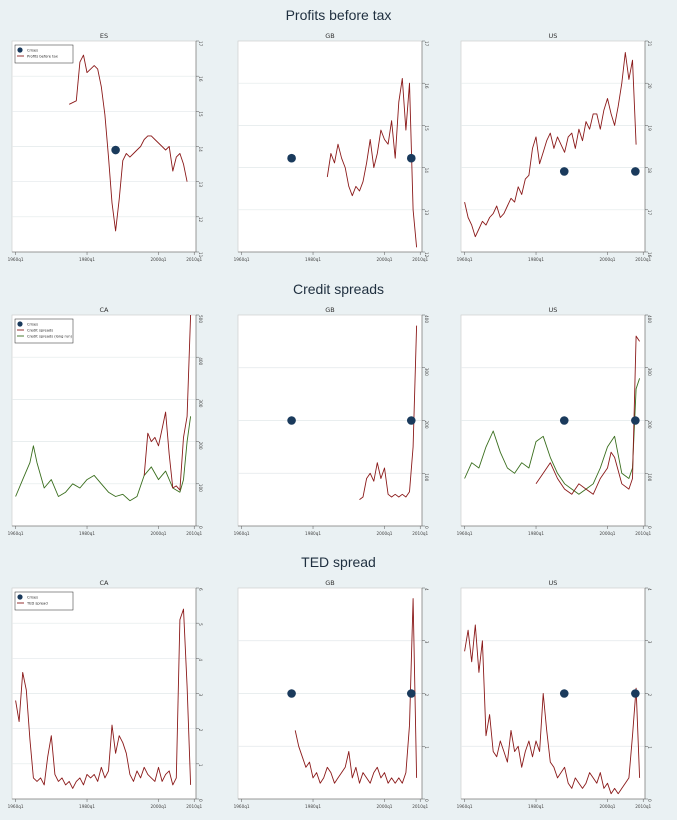  What do you see at coordinates (426, 128) in the screenshot?
I see `y-tick-label: 15` at bounding box center [426, 128].